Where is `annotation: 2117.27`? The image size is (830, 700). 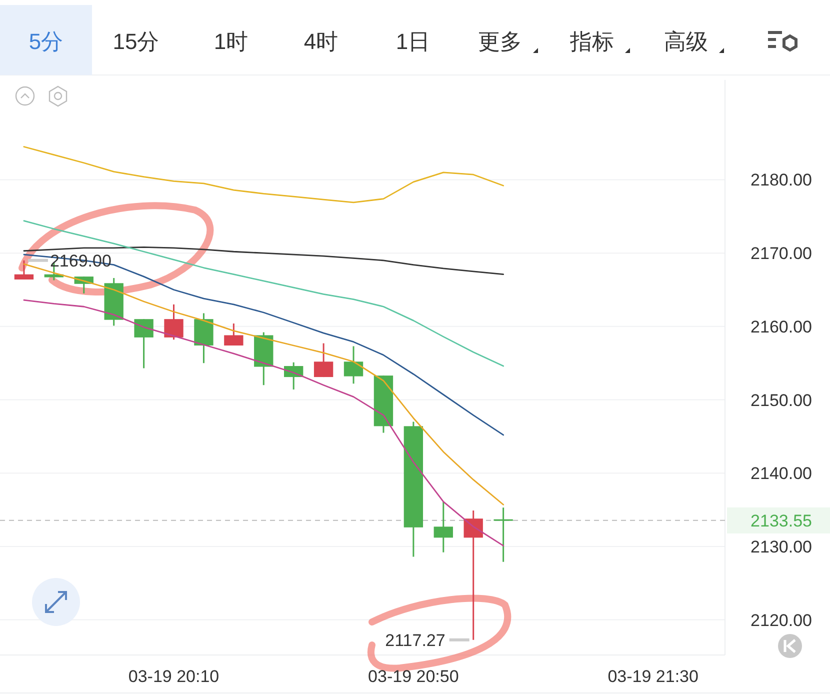
annotation: 2117.27 is located at coordinates (415, 640).